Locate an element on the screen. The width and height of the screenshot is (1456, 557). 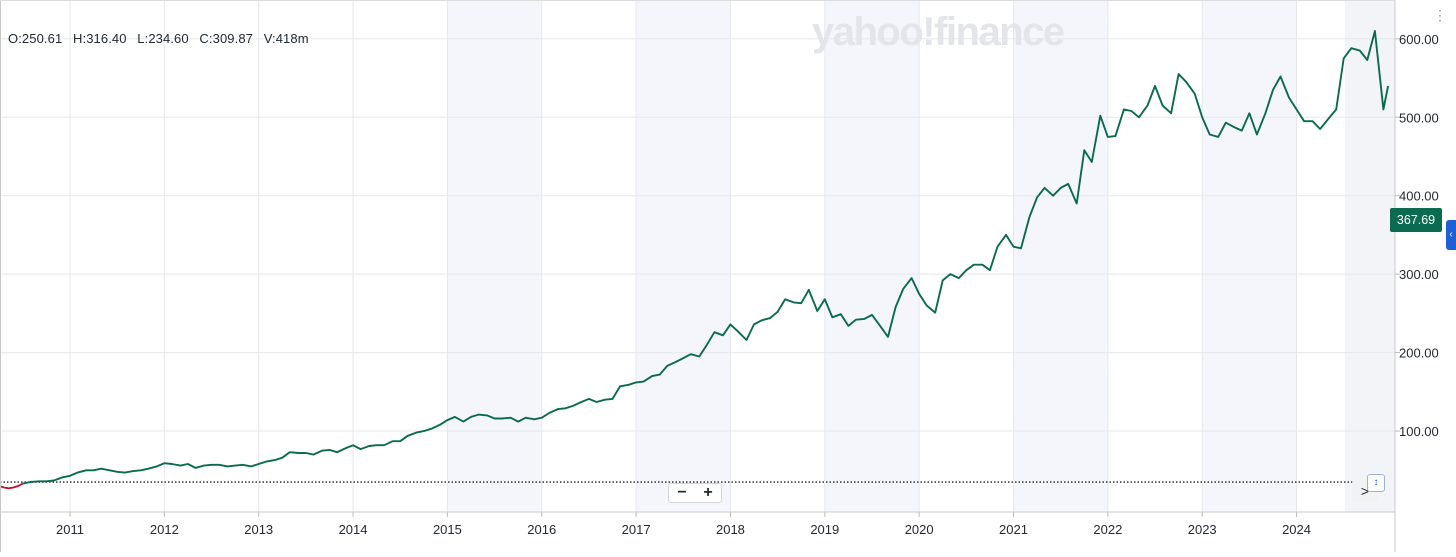
x-tick-label: 2019 is located at coordinates (824, 529).